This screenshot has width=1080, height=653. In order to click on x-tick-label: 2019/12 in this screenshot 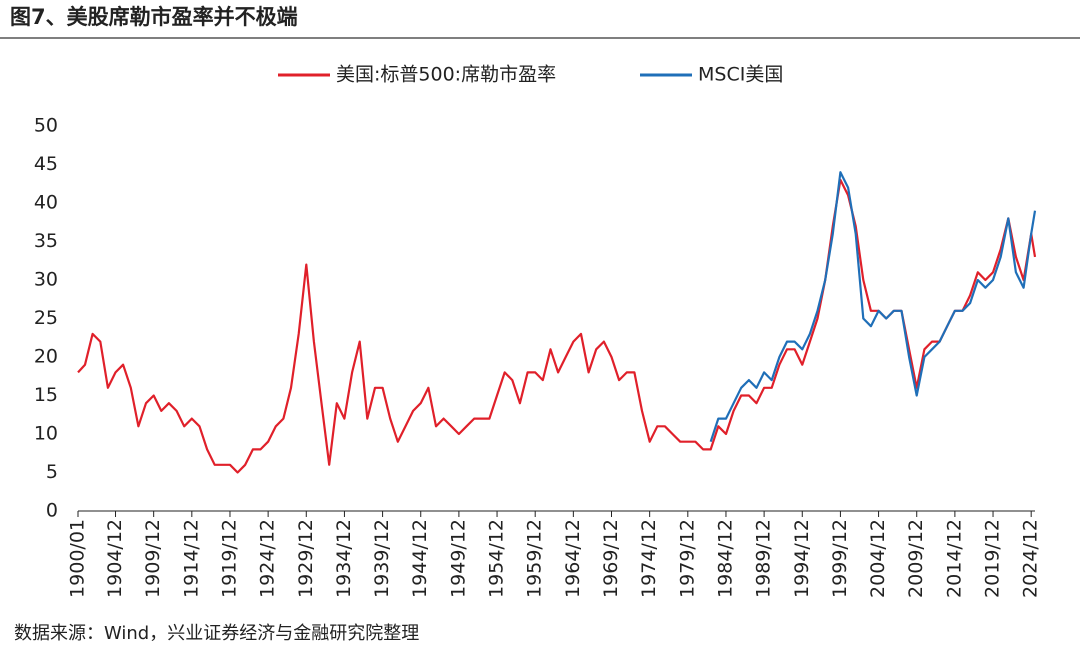, I will do `click(993, 558)`.